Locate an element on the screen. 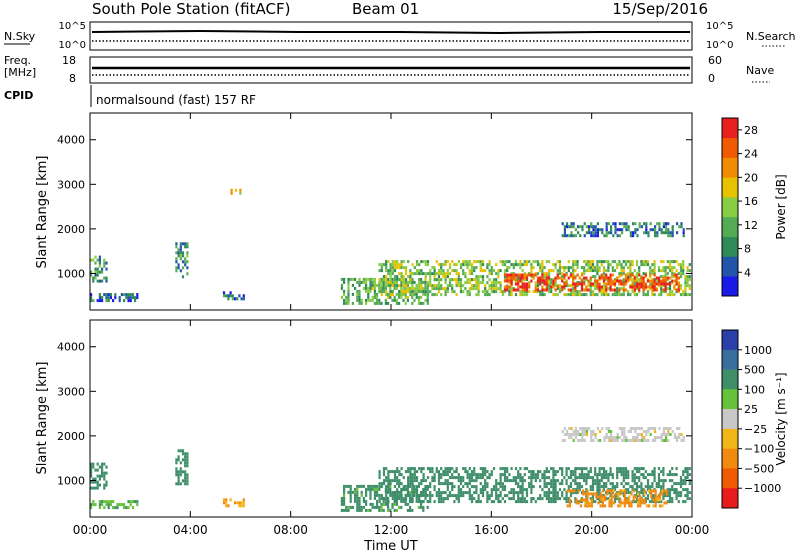  power-colorbar-tick-label: 16 is located at coordinates (751, 201).